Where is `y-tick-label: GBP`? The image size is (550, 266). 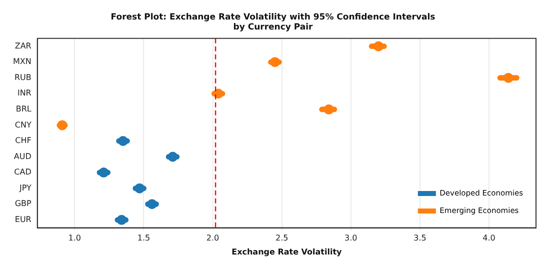
y-tick-label: GBP is located at coordinates (23, 203).